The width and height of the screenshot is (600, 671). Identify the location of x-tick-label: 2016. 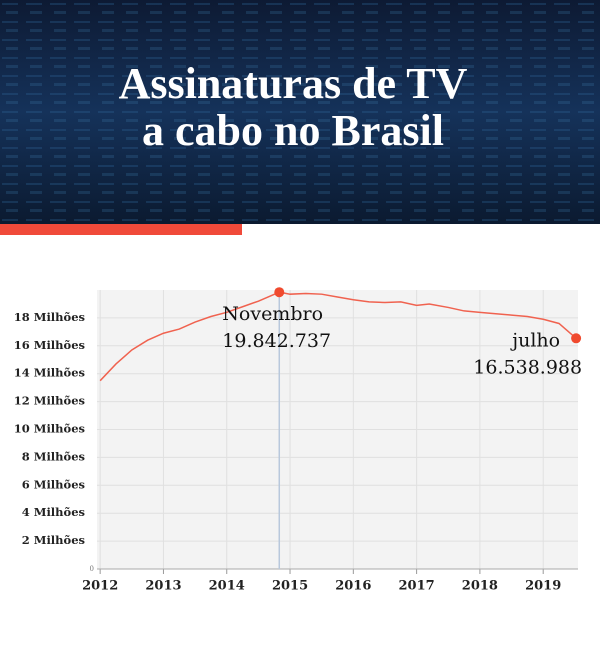
(353, 586).